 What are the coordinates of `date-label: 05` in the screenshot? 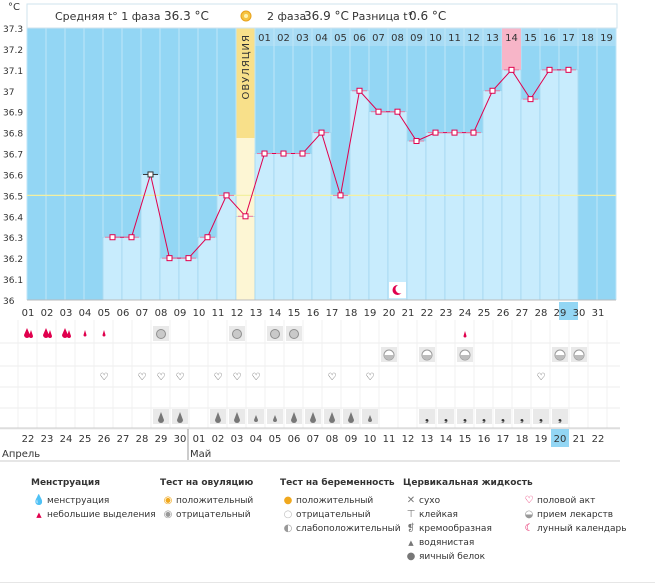 It's located at (275, 439).